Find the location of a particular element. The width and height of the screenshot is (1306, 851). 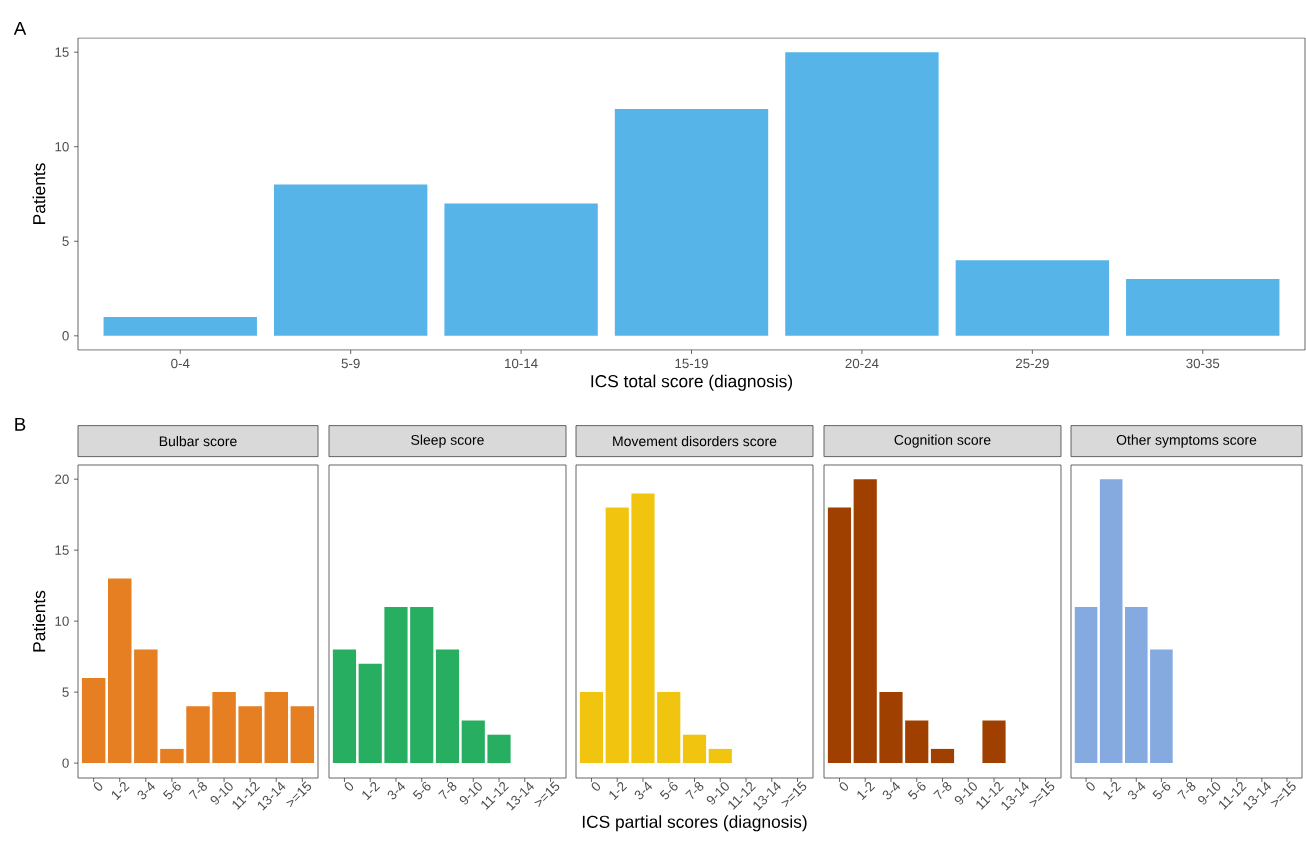

chart-title: Sleep score is located at coordinates (447, 441).